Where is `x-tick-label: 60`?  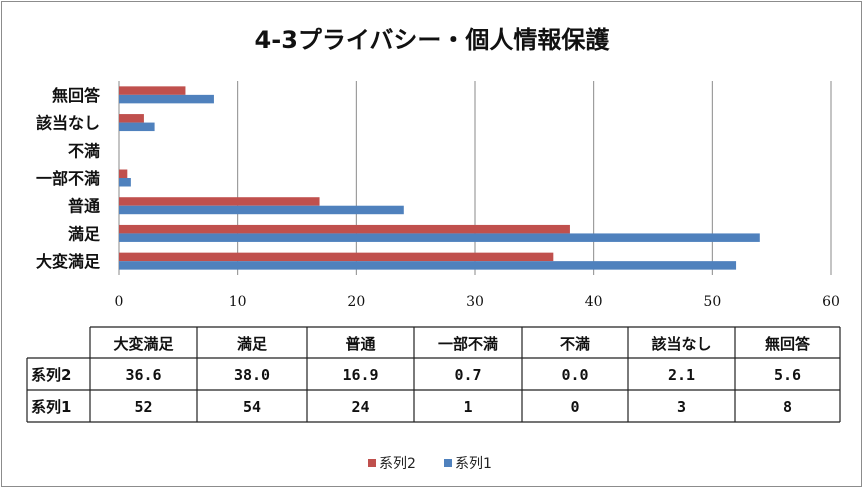
x-tick-label: 60 is located at coordinates (831, 302).